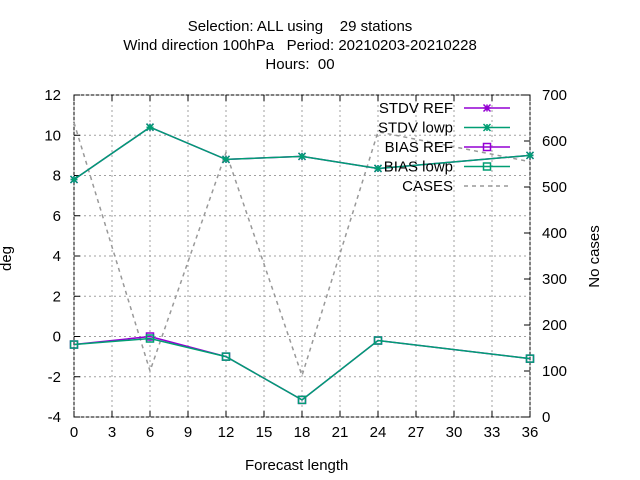 This screenshot has width=640, height=480. Describe the element at coordinates (419, 147) in the screenshot. I see `legend-label: BIAS REF` at that location.